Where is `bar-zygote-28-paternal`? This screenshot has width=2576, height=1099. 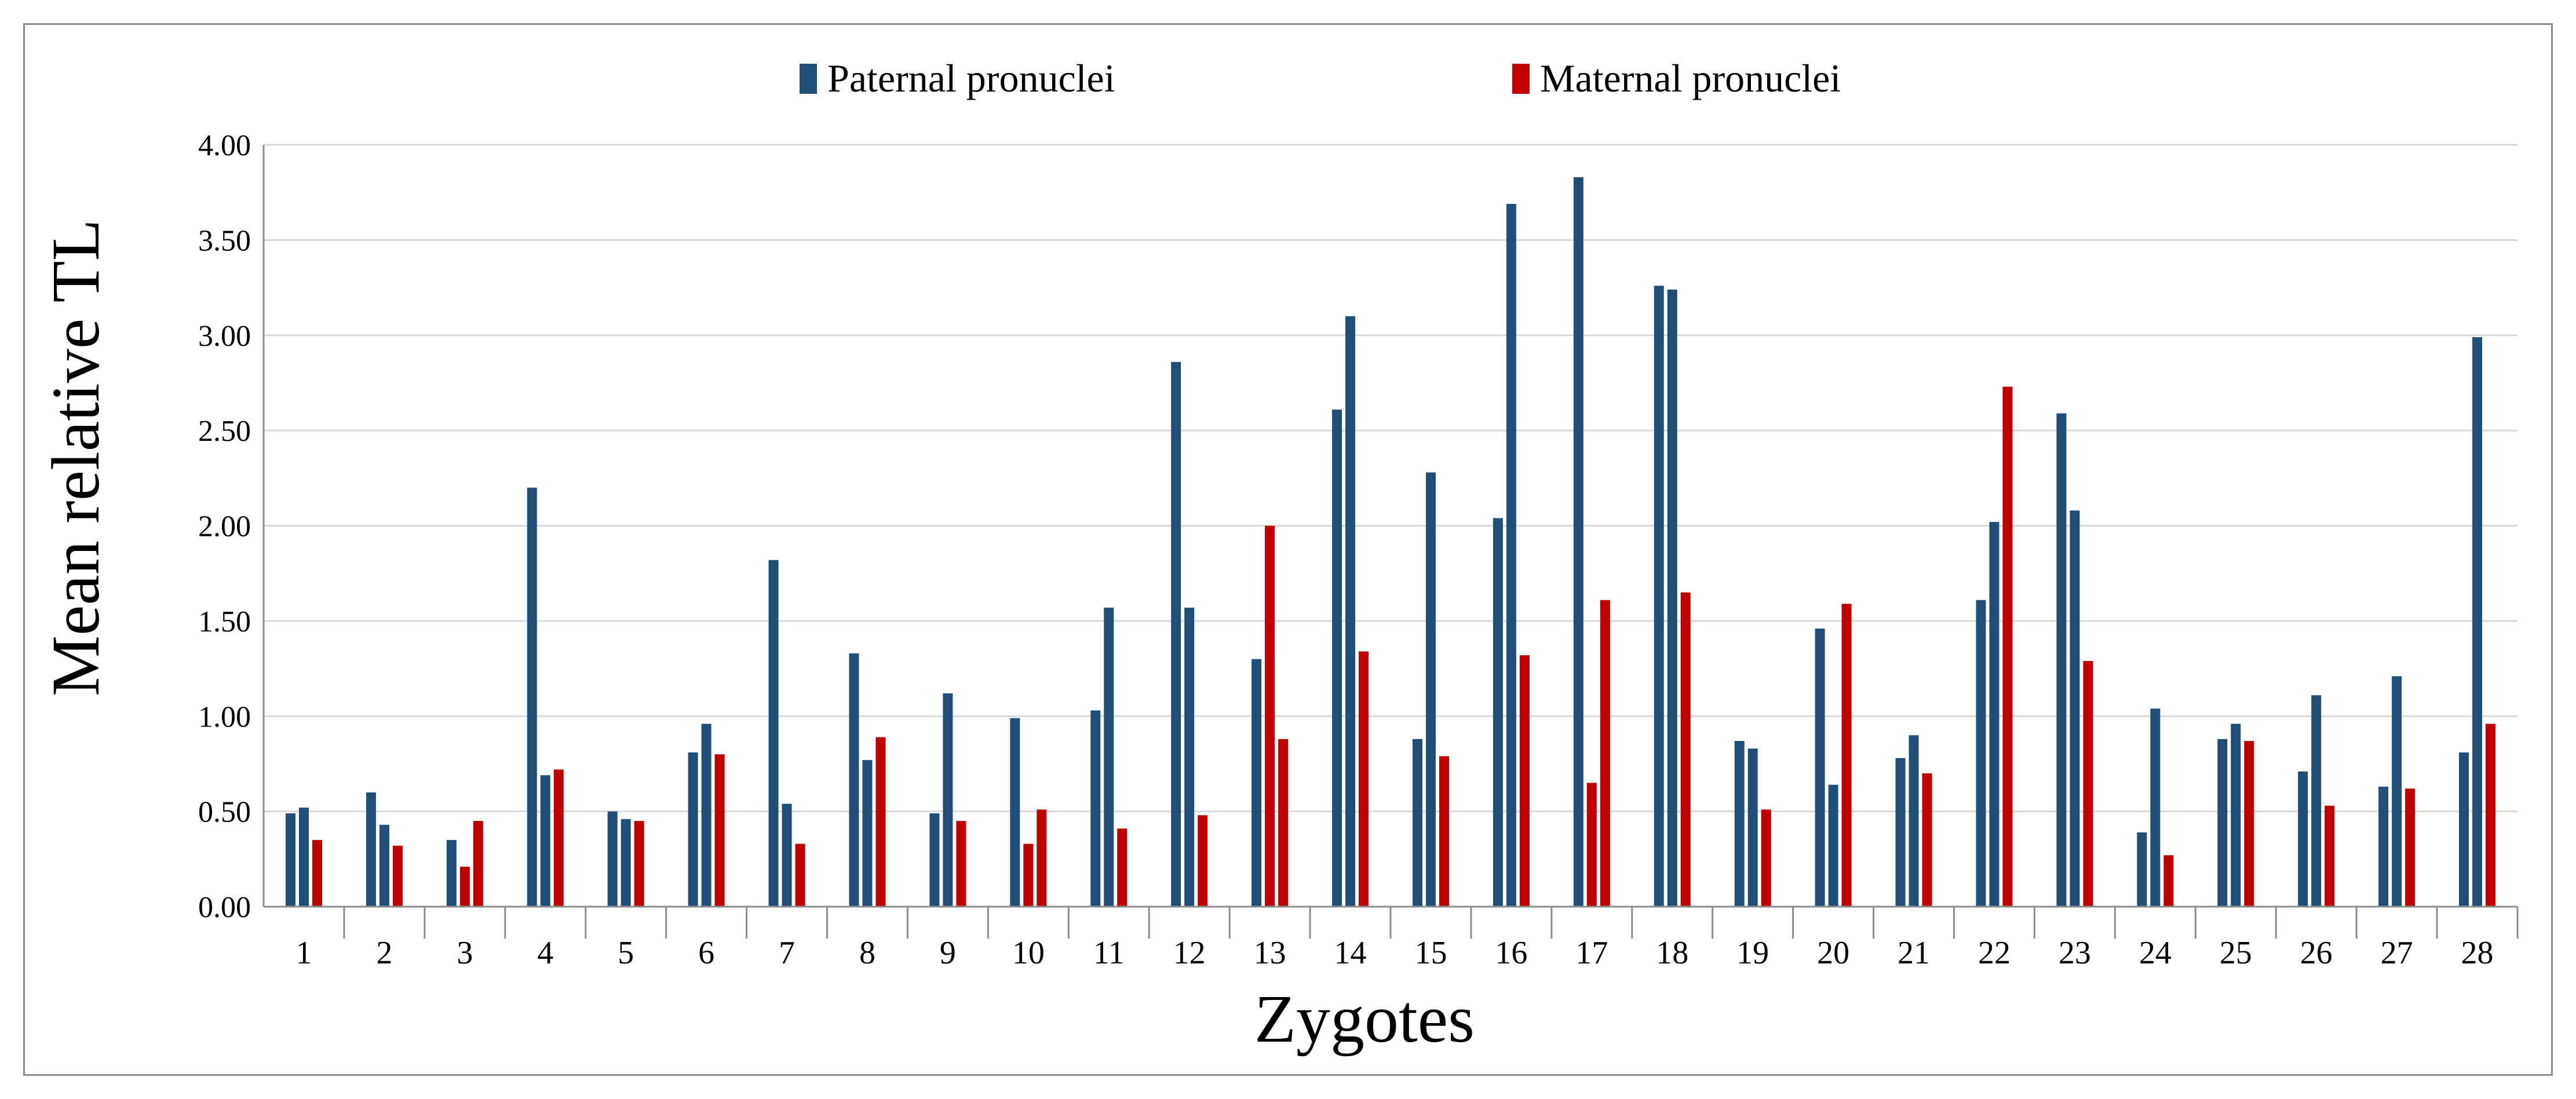
bar-zygote-28-paternal is located at coordinates (2464, 829).